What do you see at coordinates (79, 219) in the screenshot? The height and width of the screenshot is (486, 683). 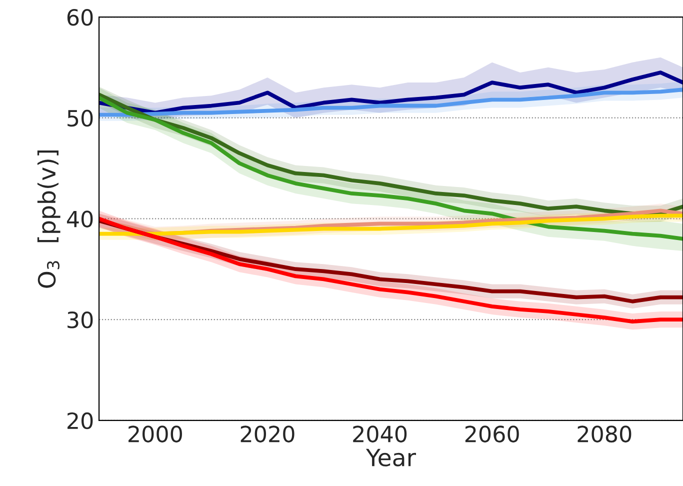 I see `y-tick-label: 40` at bounding box center [79, 219].